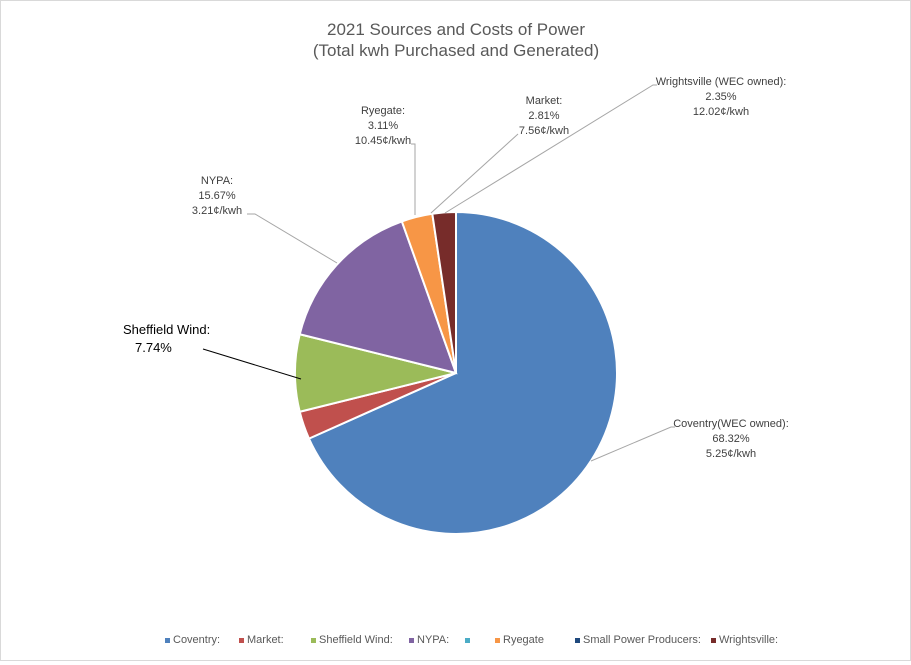  What do you see at coordinates (217, 211) in the screenshot?
I see `nypa-label-cost: 3.21¢/kwh` at bounding box center [217, 211].